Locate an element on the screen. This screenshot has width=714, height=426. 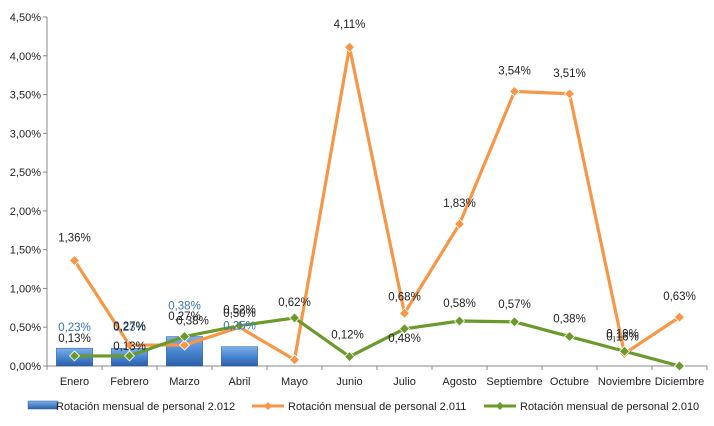
x-tick-label: Abril is located at coordinates (239, 382).